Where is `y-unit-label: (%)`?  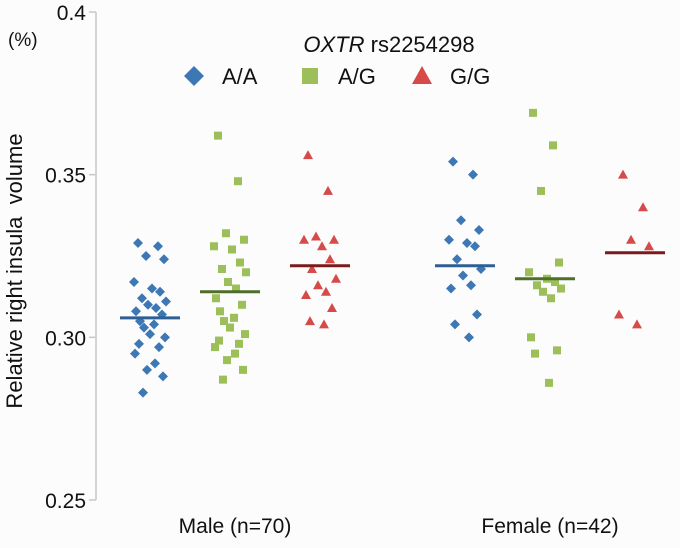 y-unit-label: (%) is located at coordinates (23, 40).